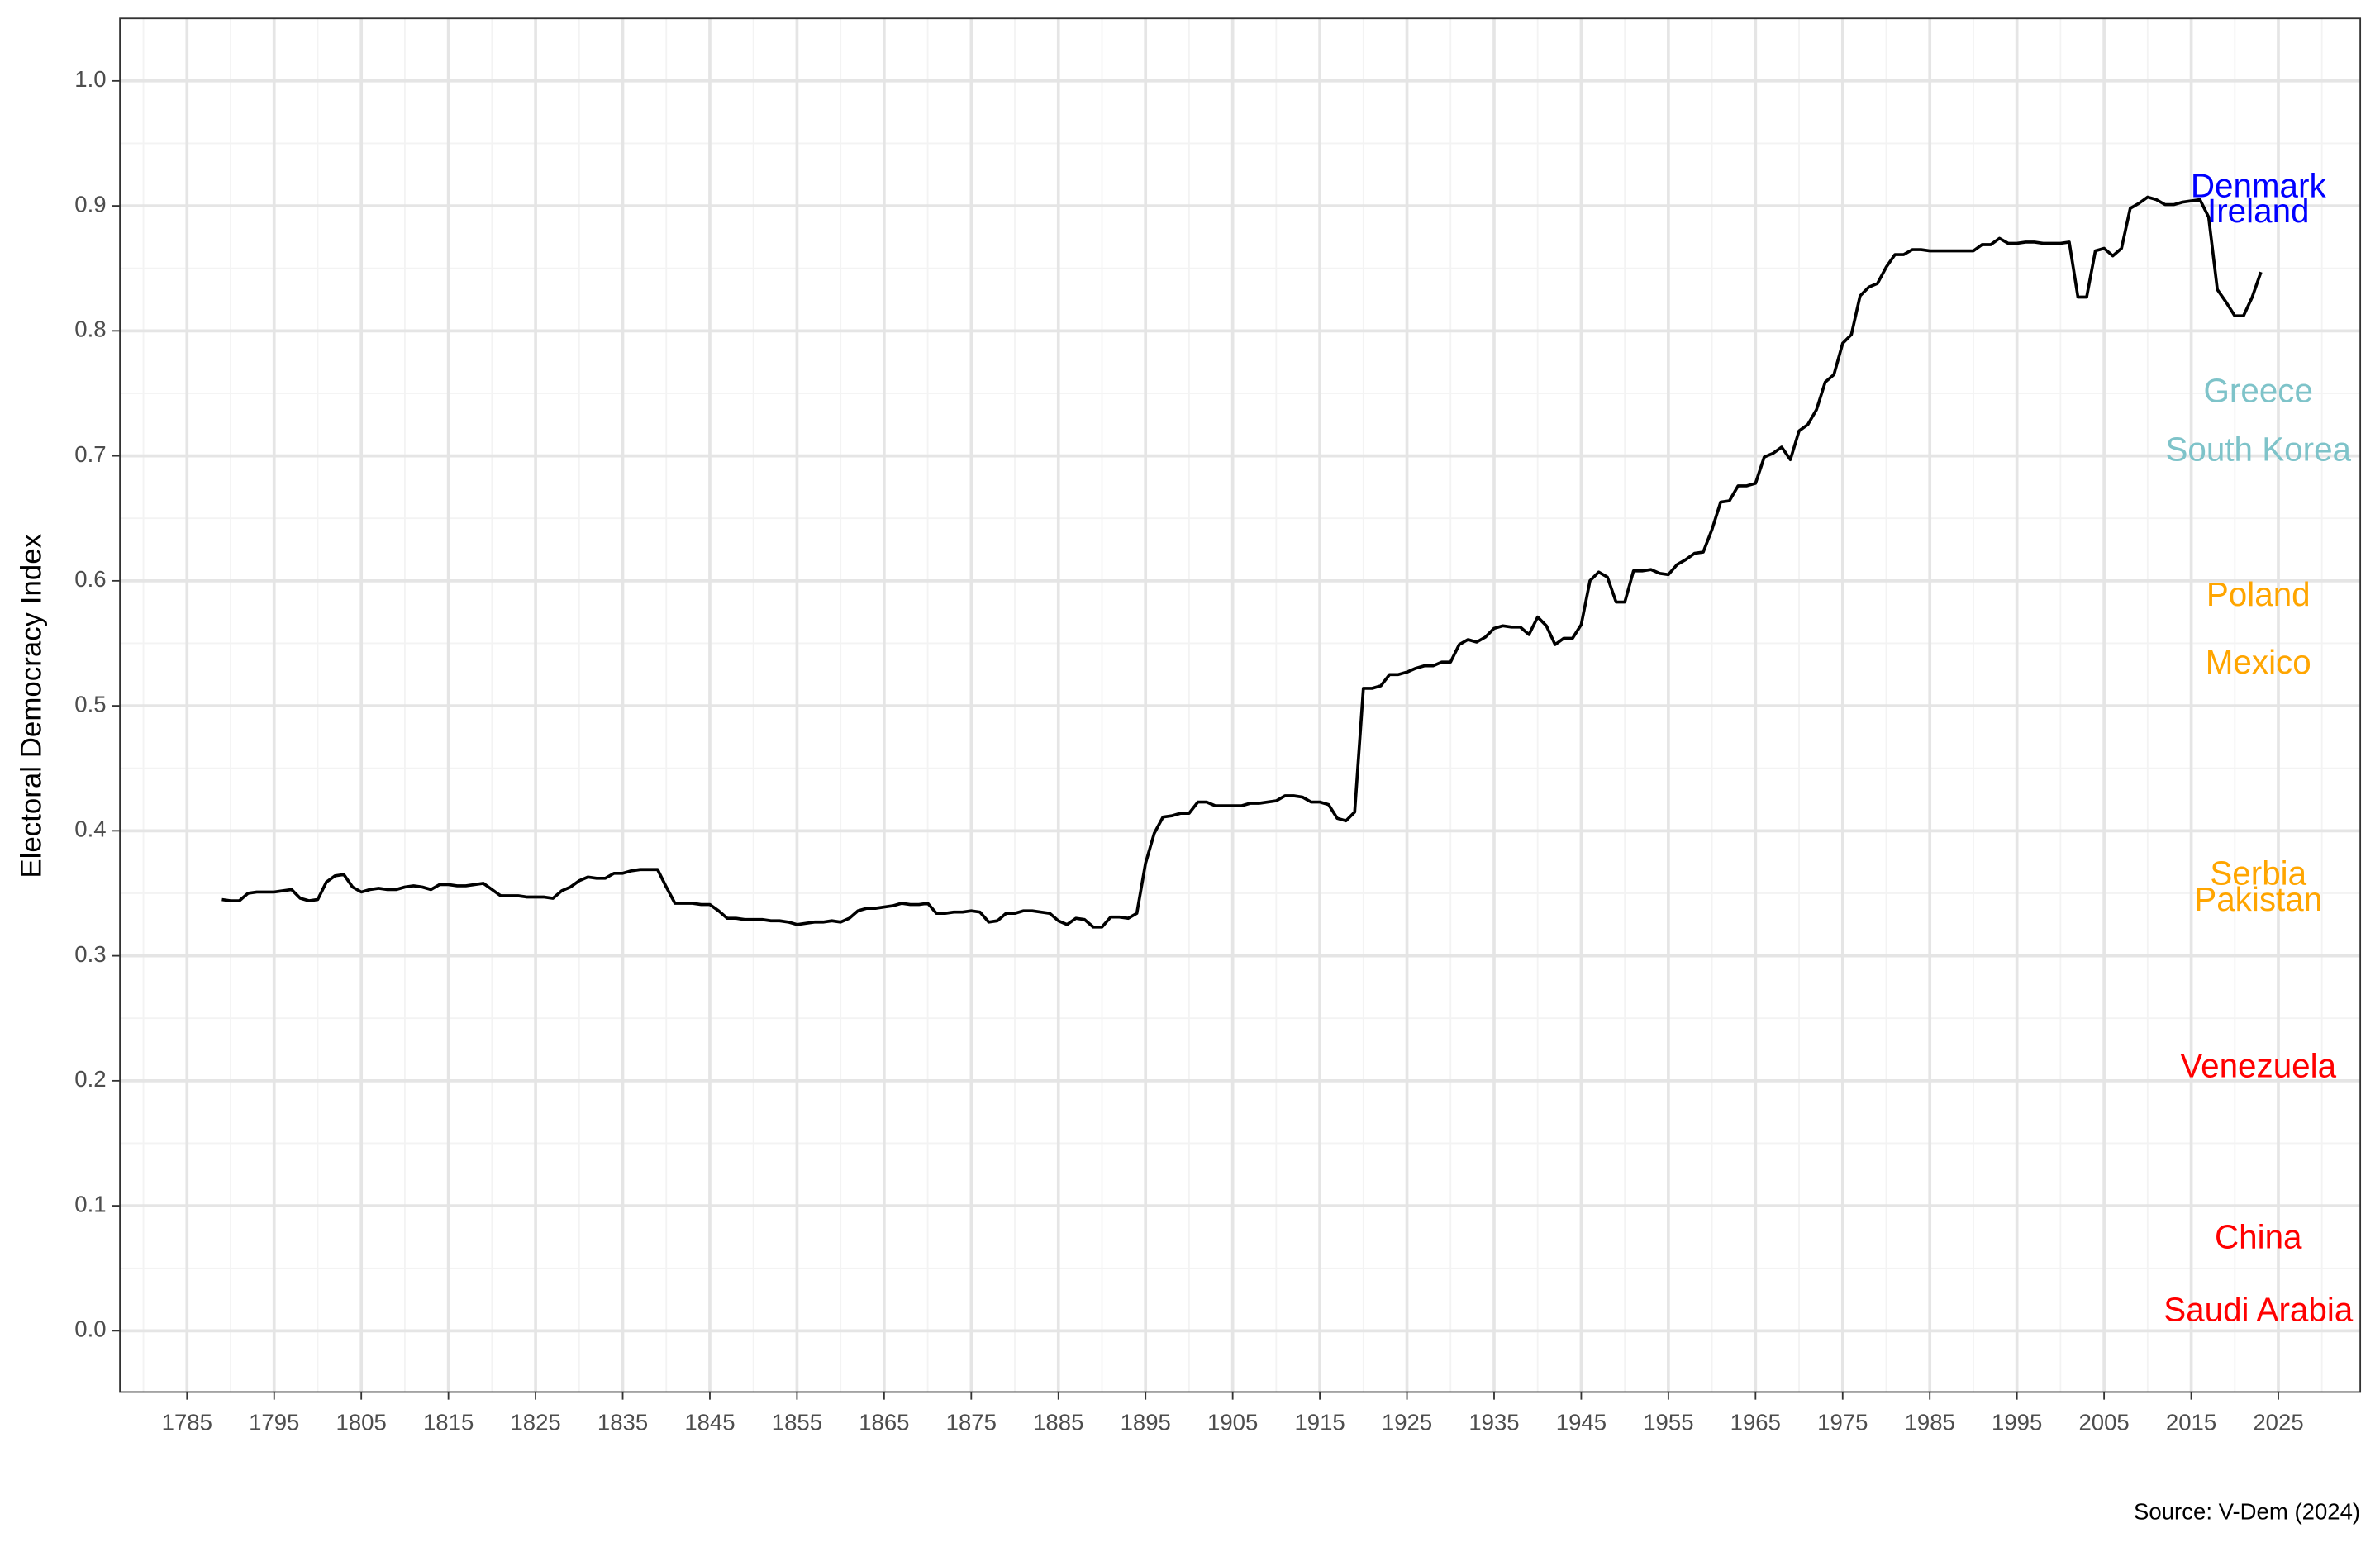 The image size is (2380, 1547). Describe the element at coordinates (1581, 1422) in the screenshot. I see `x-tick-label: 1945` at that location.